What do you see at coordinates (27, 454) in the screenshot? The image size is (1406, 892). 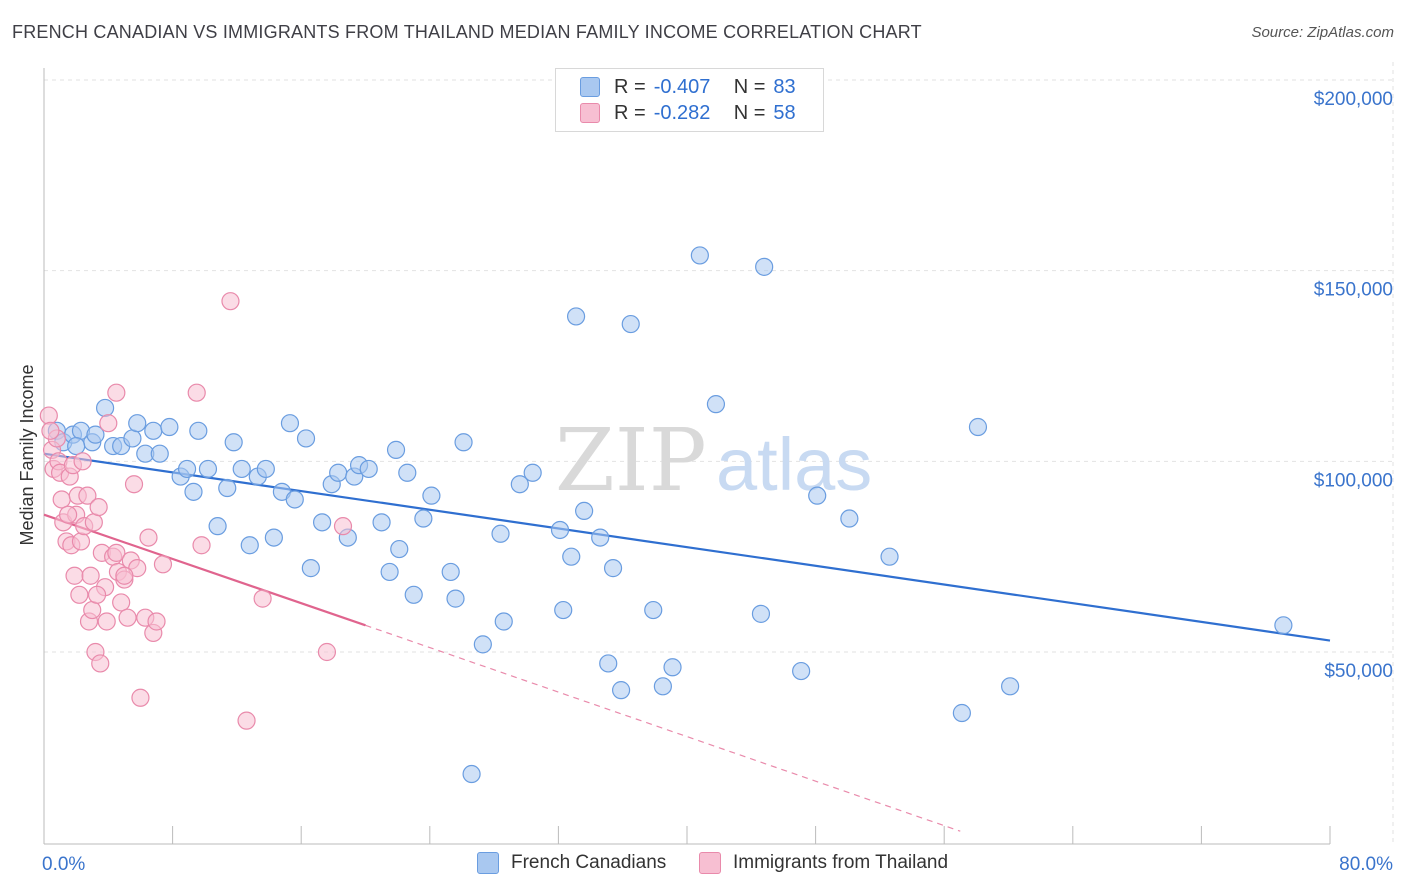 I see `y-axis-title: Median Family Income` at bounding box center [27, 454].